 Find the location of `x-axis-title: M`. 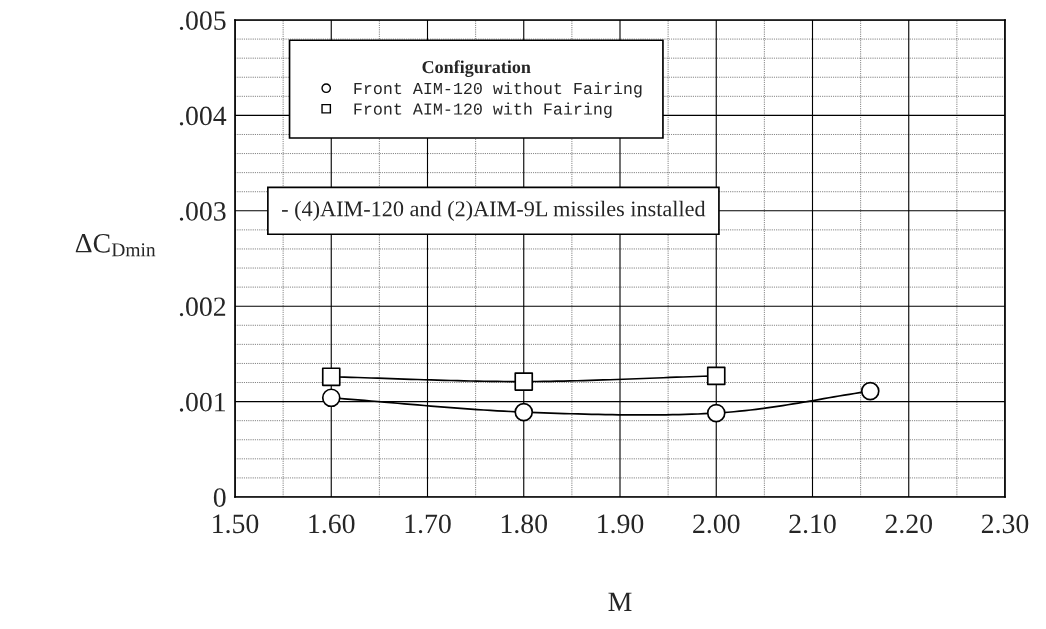

x-axis-title: M is located at coordinates (620, 601).